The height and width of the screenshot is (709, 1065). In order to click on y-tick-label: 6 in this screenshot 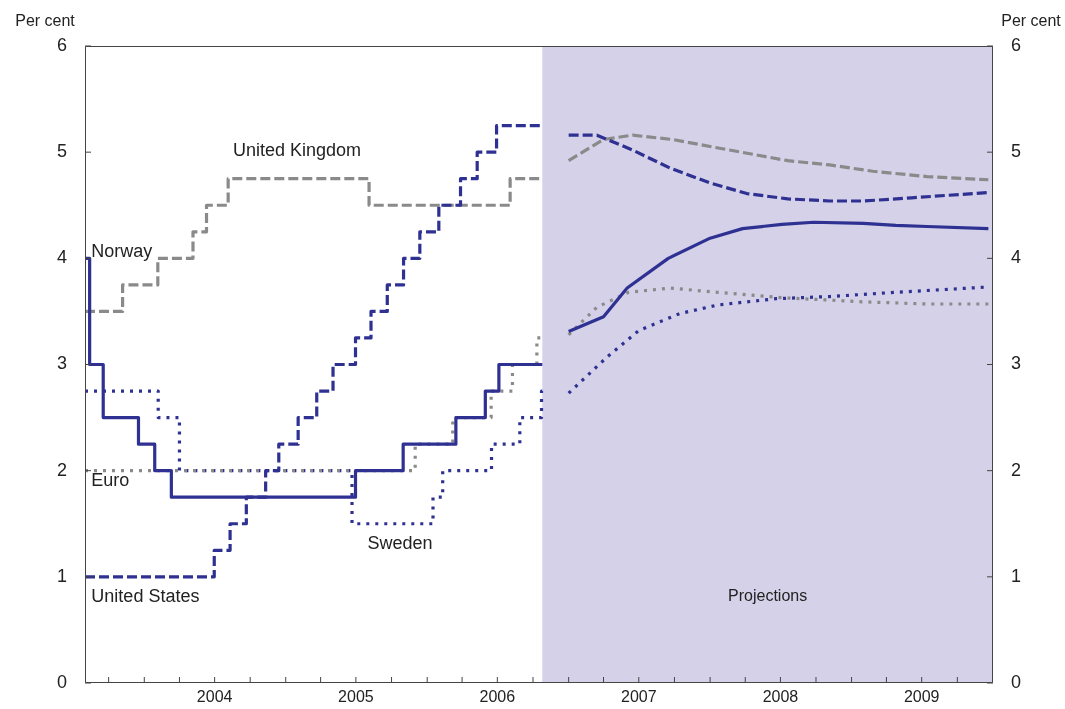, I will do `click(61, 44)`.